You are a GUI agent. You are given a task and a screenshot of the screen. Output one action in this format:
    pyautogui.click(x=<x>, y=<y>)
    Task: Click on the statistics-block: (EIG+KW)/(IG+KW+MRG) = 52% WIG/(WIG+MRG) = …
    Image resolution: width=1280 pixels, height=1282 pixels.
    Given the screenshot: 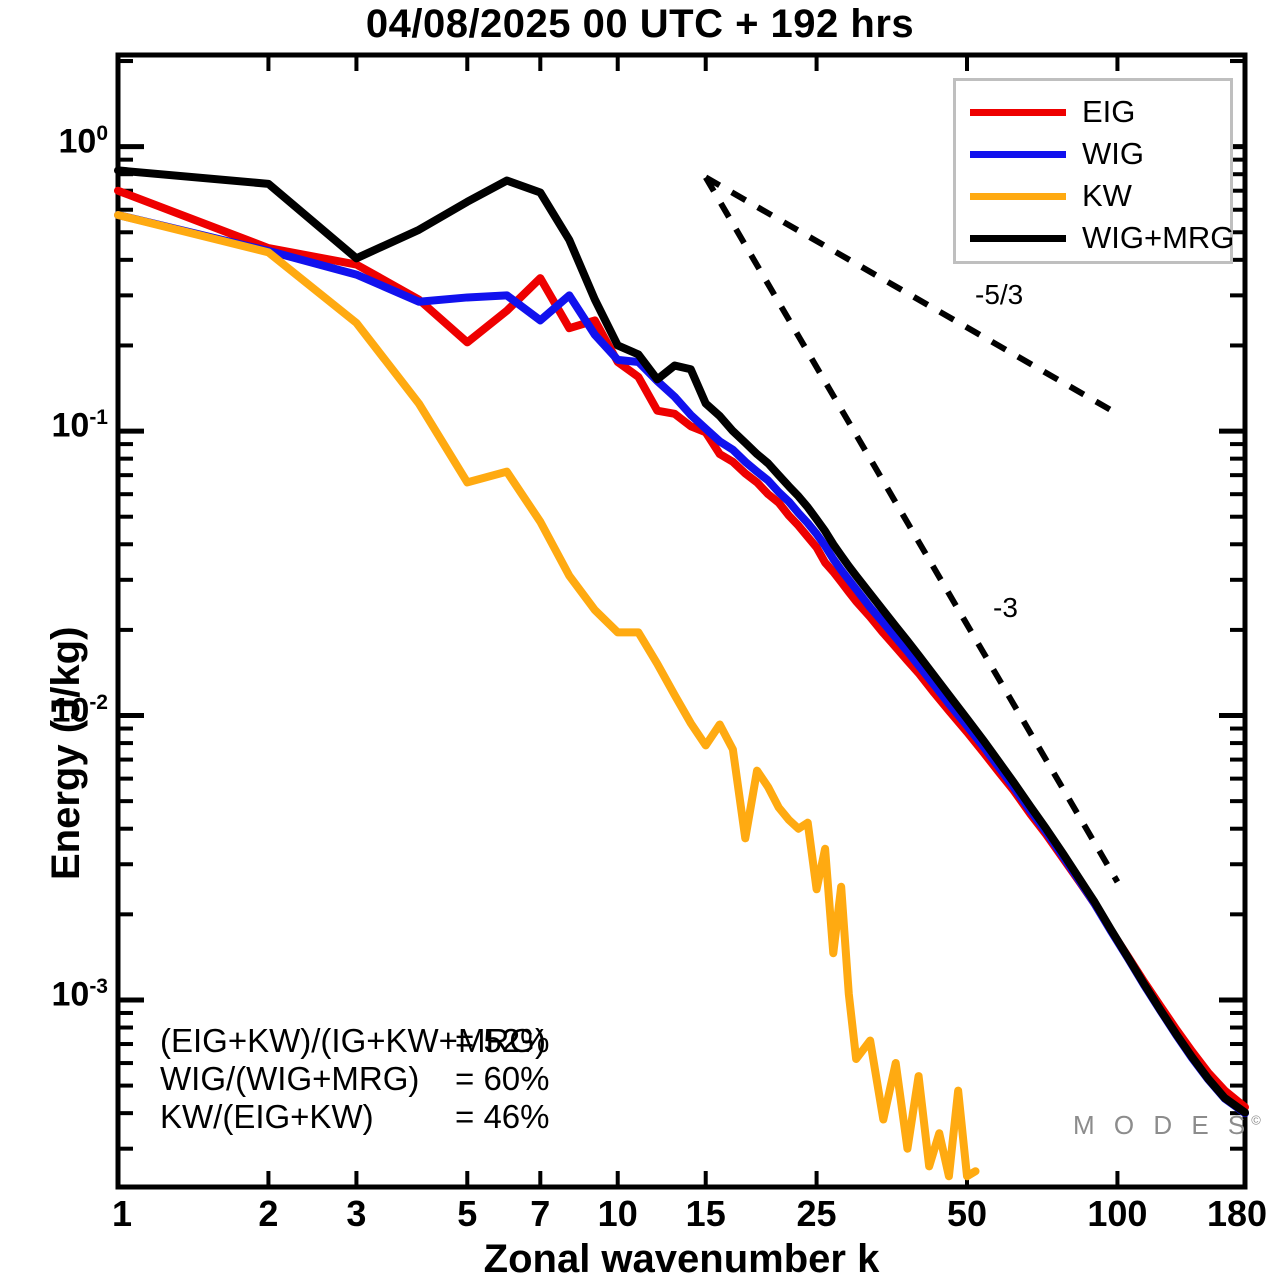 What is the action you would take?
    pyautogui.click(x=355, y=1079)
    